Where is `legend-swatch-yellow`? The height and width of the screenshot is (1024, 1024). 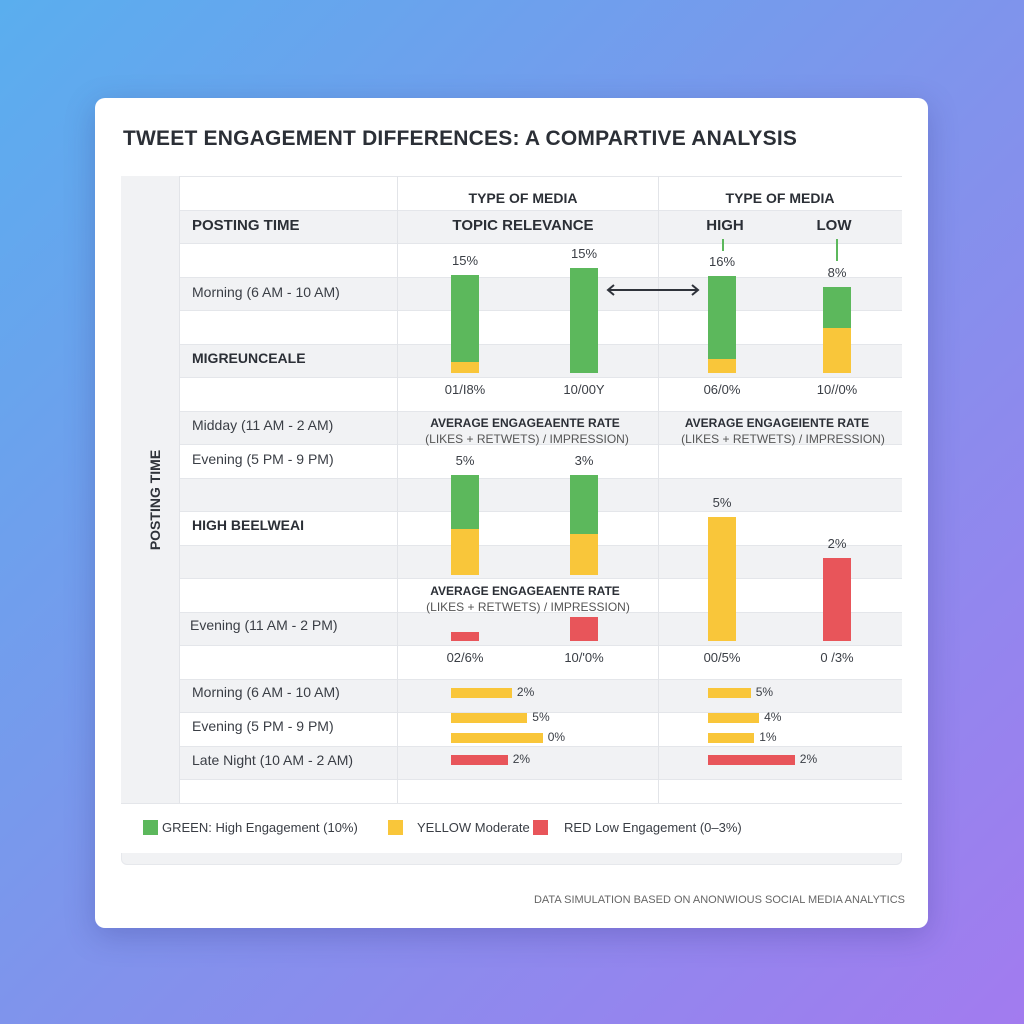
legend-swatch-yellow is located at coordinates (395, 827).